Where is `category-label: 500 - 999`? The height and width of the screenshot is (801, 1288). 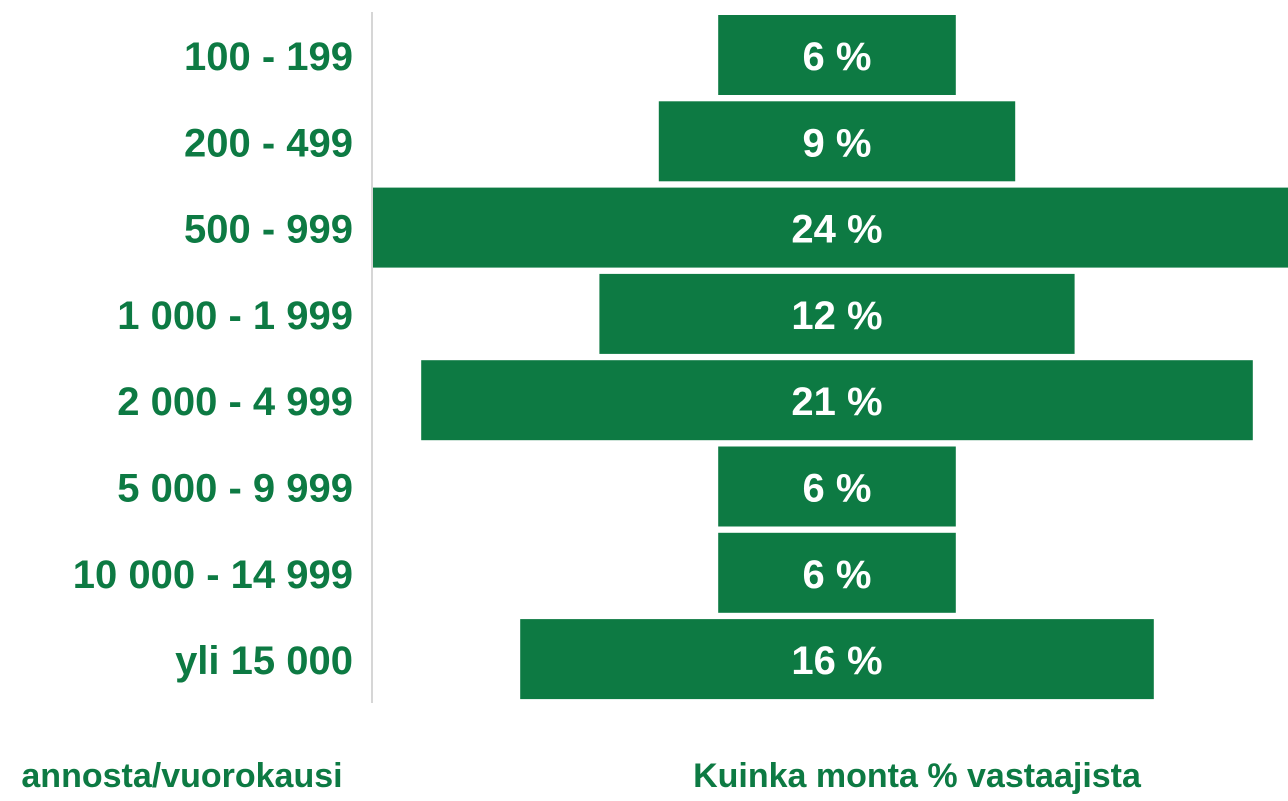
category-label: 500 - 999 is located at coordinates (268, 230).